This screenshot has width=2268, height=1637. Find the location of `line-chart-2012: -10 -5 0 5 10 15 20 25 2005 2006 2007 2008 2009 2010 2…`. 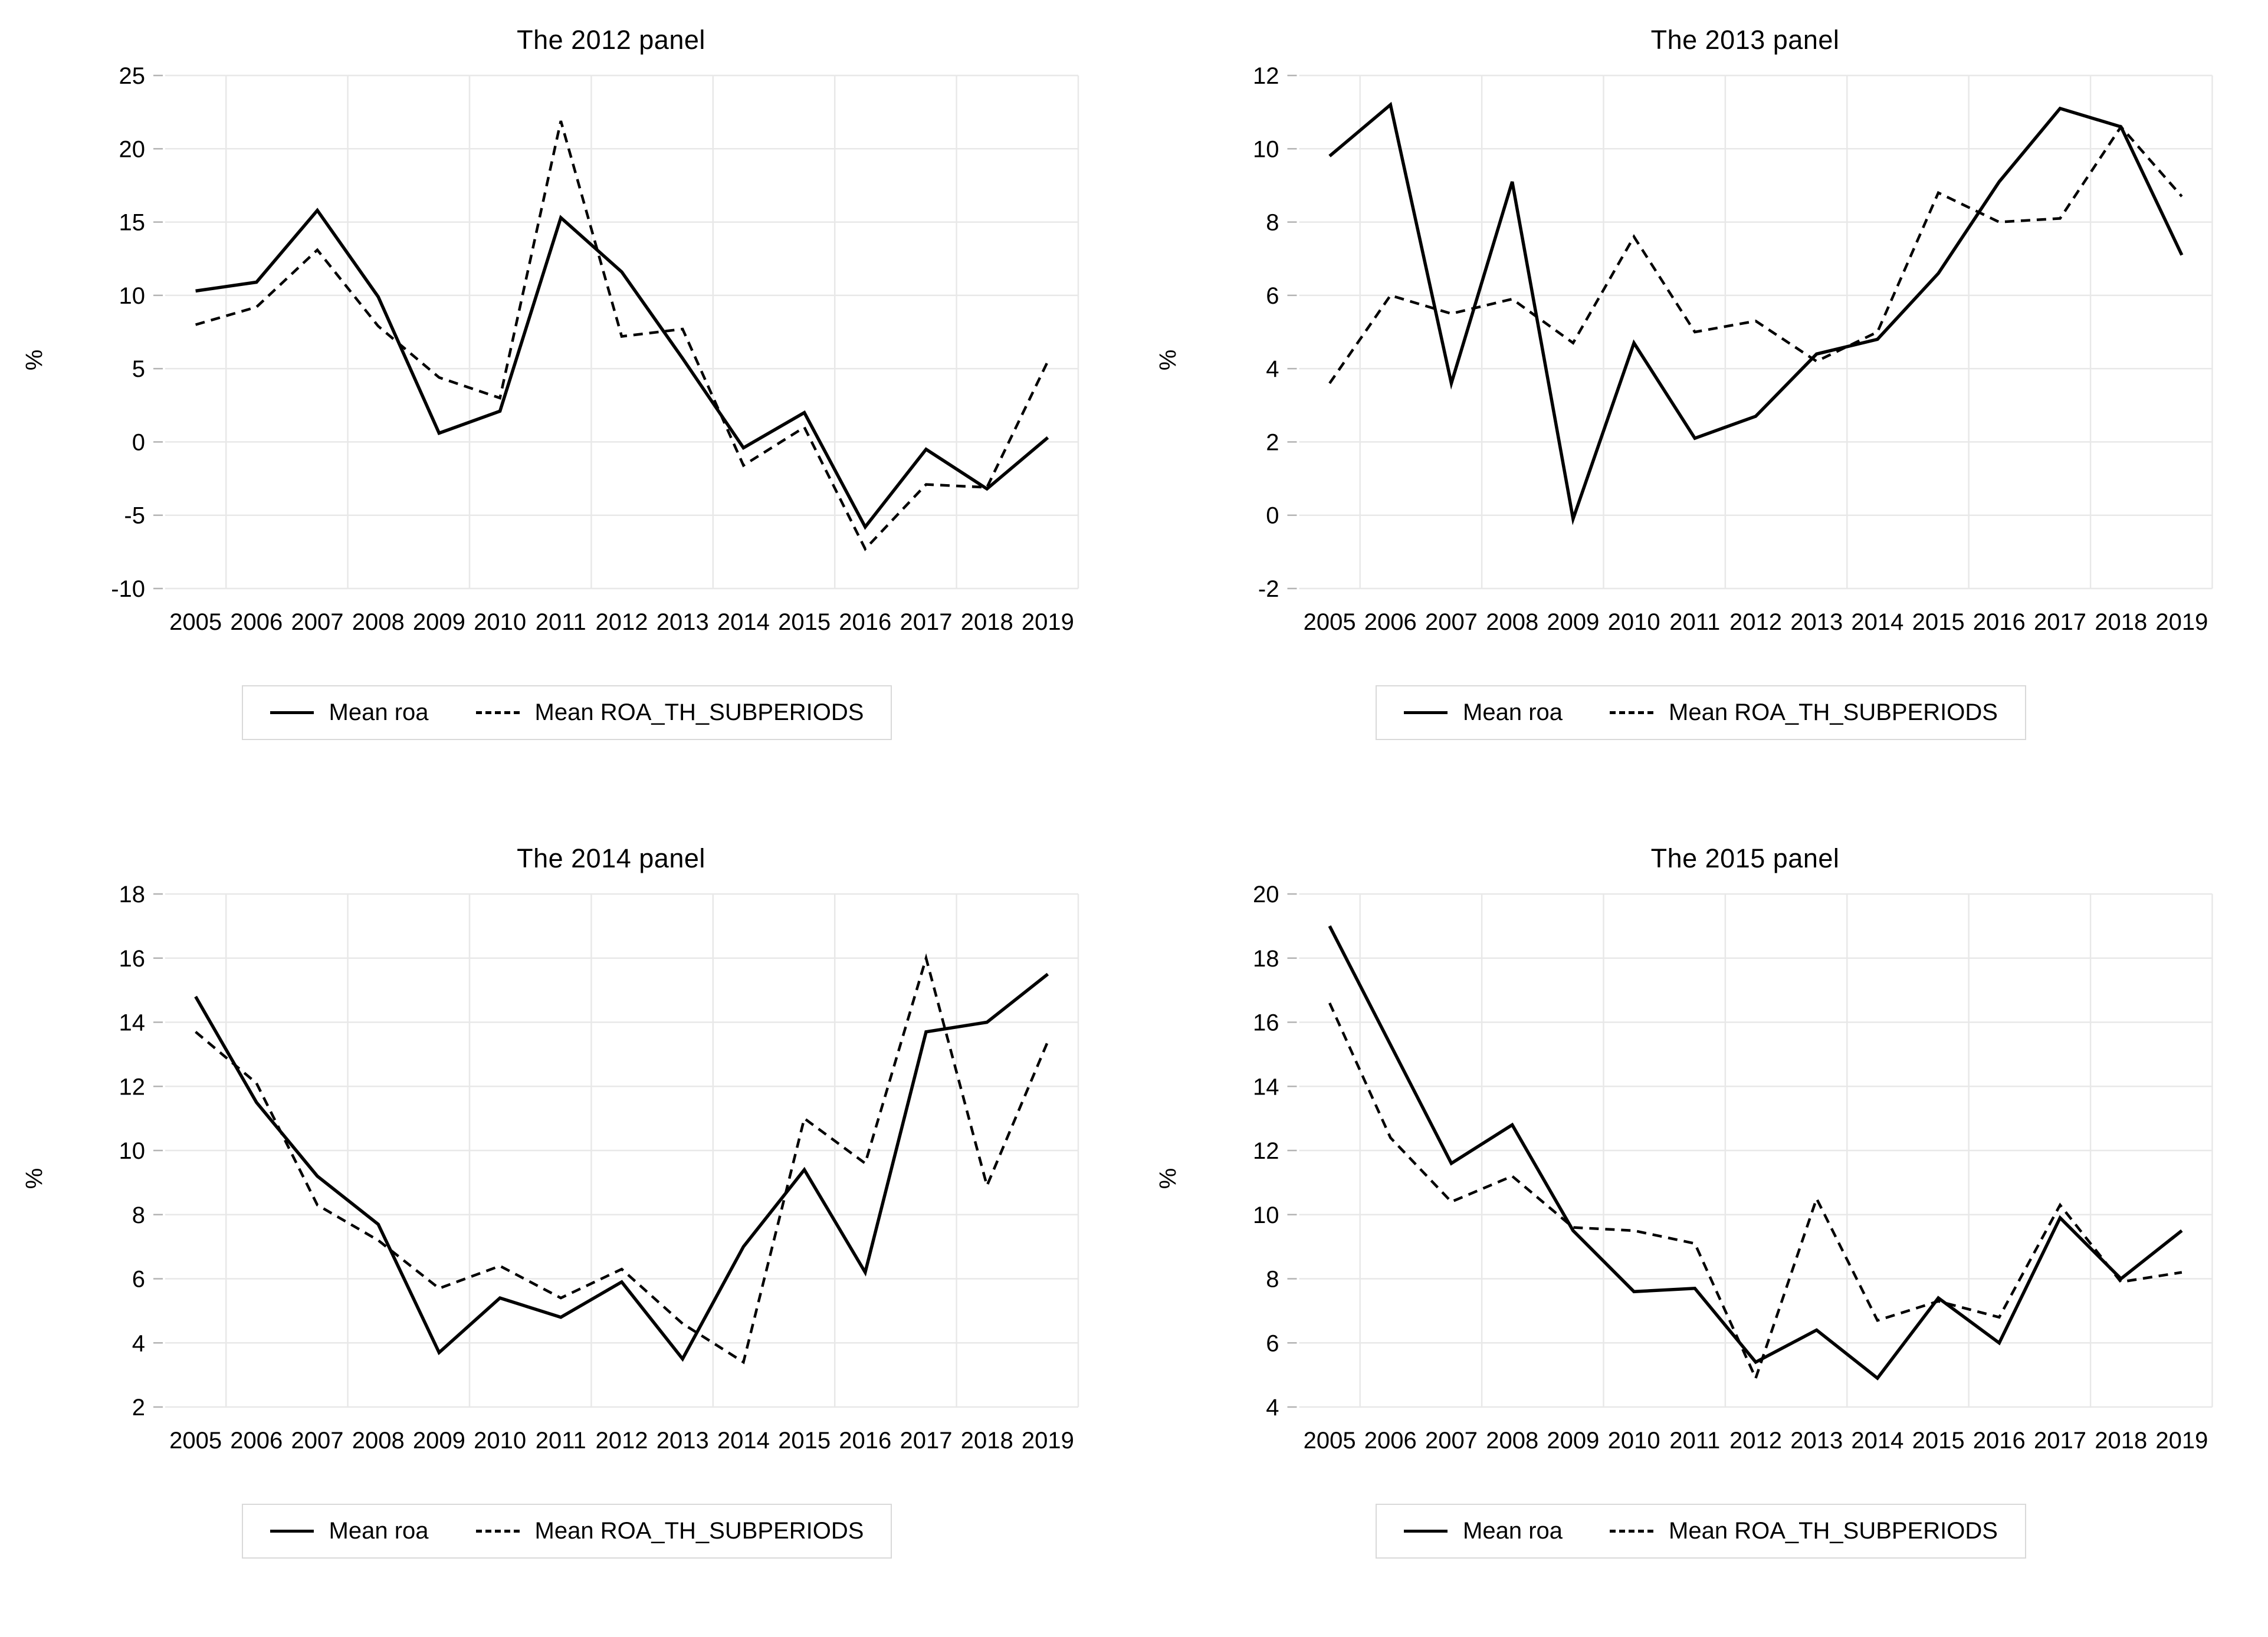

line-chart-2012: -10 -5 0 5 10 15 20 25 2005 2006 2007 2008 2009 2010 2… is located at coordinates (595, 349).